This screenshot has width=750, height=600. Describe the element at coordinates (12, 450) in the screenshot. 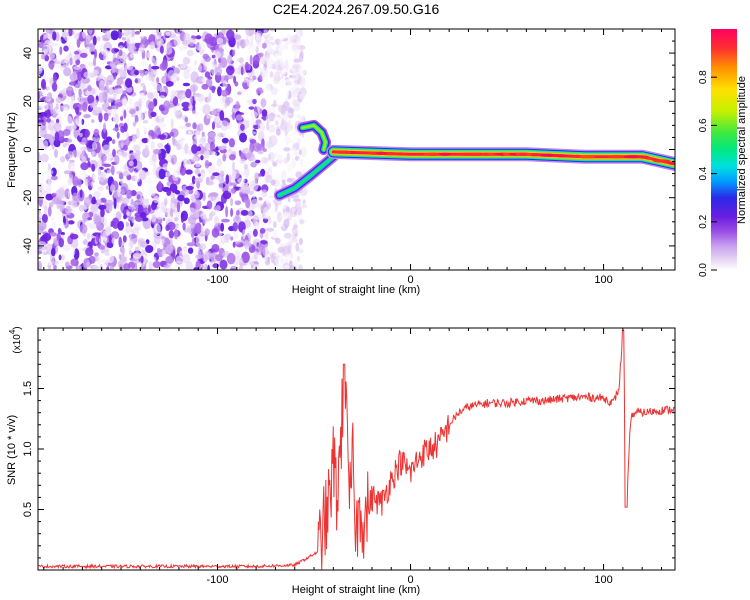

I see `snr-y-axis-label: SNR (10 * v/v)` at that location.